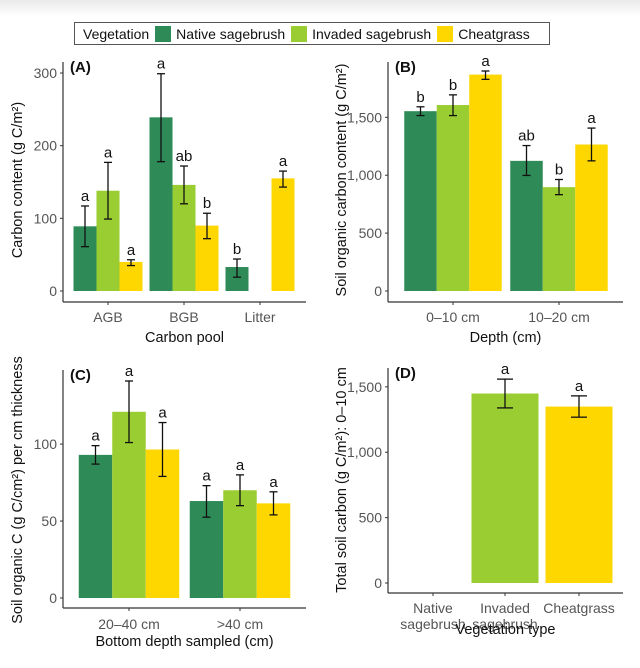 The height and width of the screenshot is (668, 640). Describe the element at coordinates (453, 317) in the screenshot. I see `x-tick-label: 0–10 cm` at that location.